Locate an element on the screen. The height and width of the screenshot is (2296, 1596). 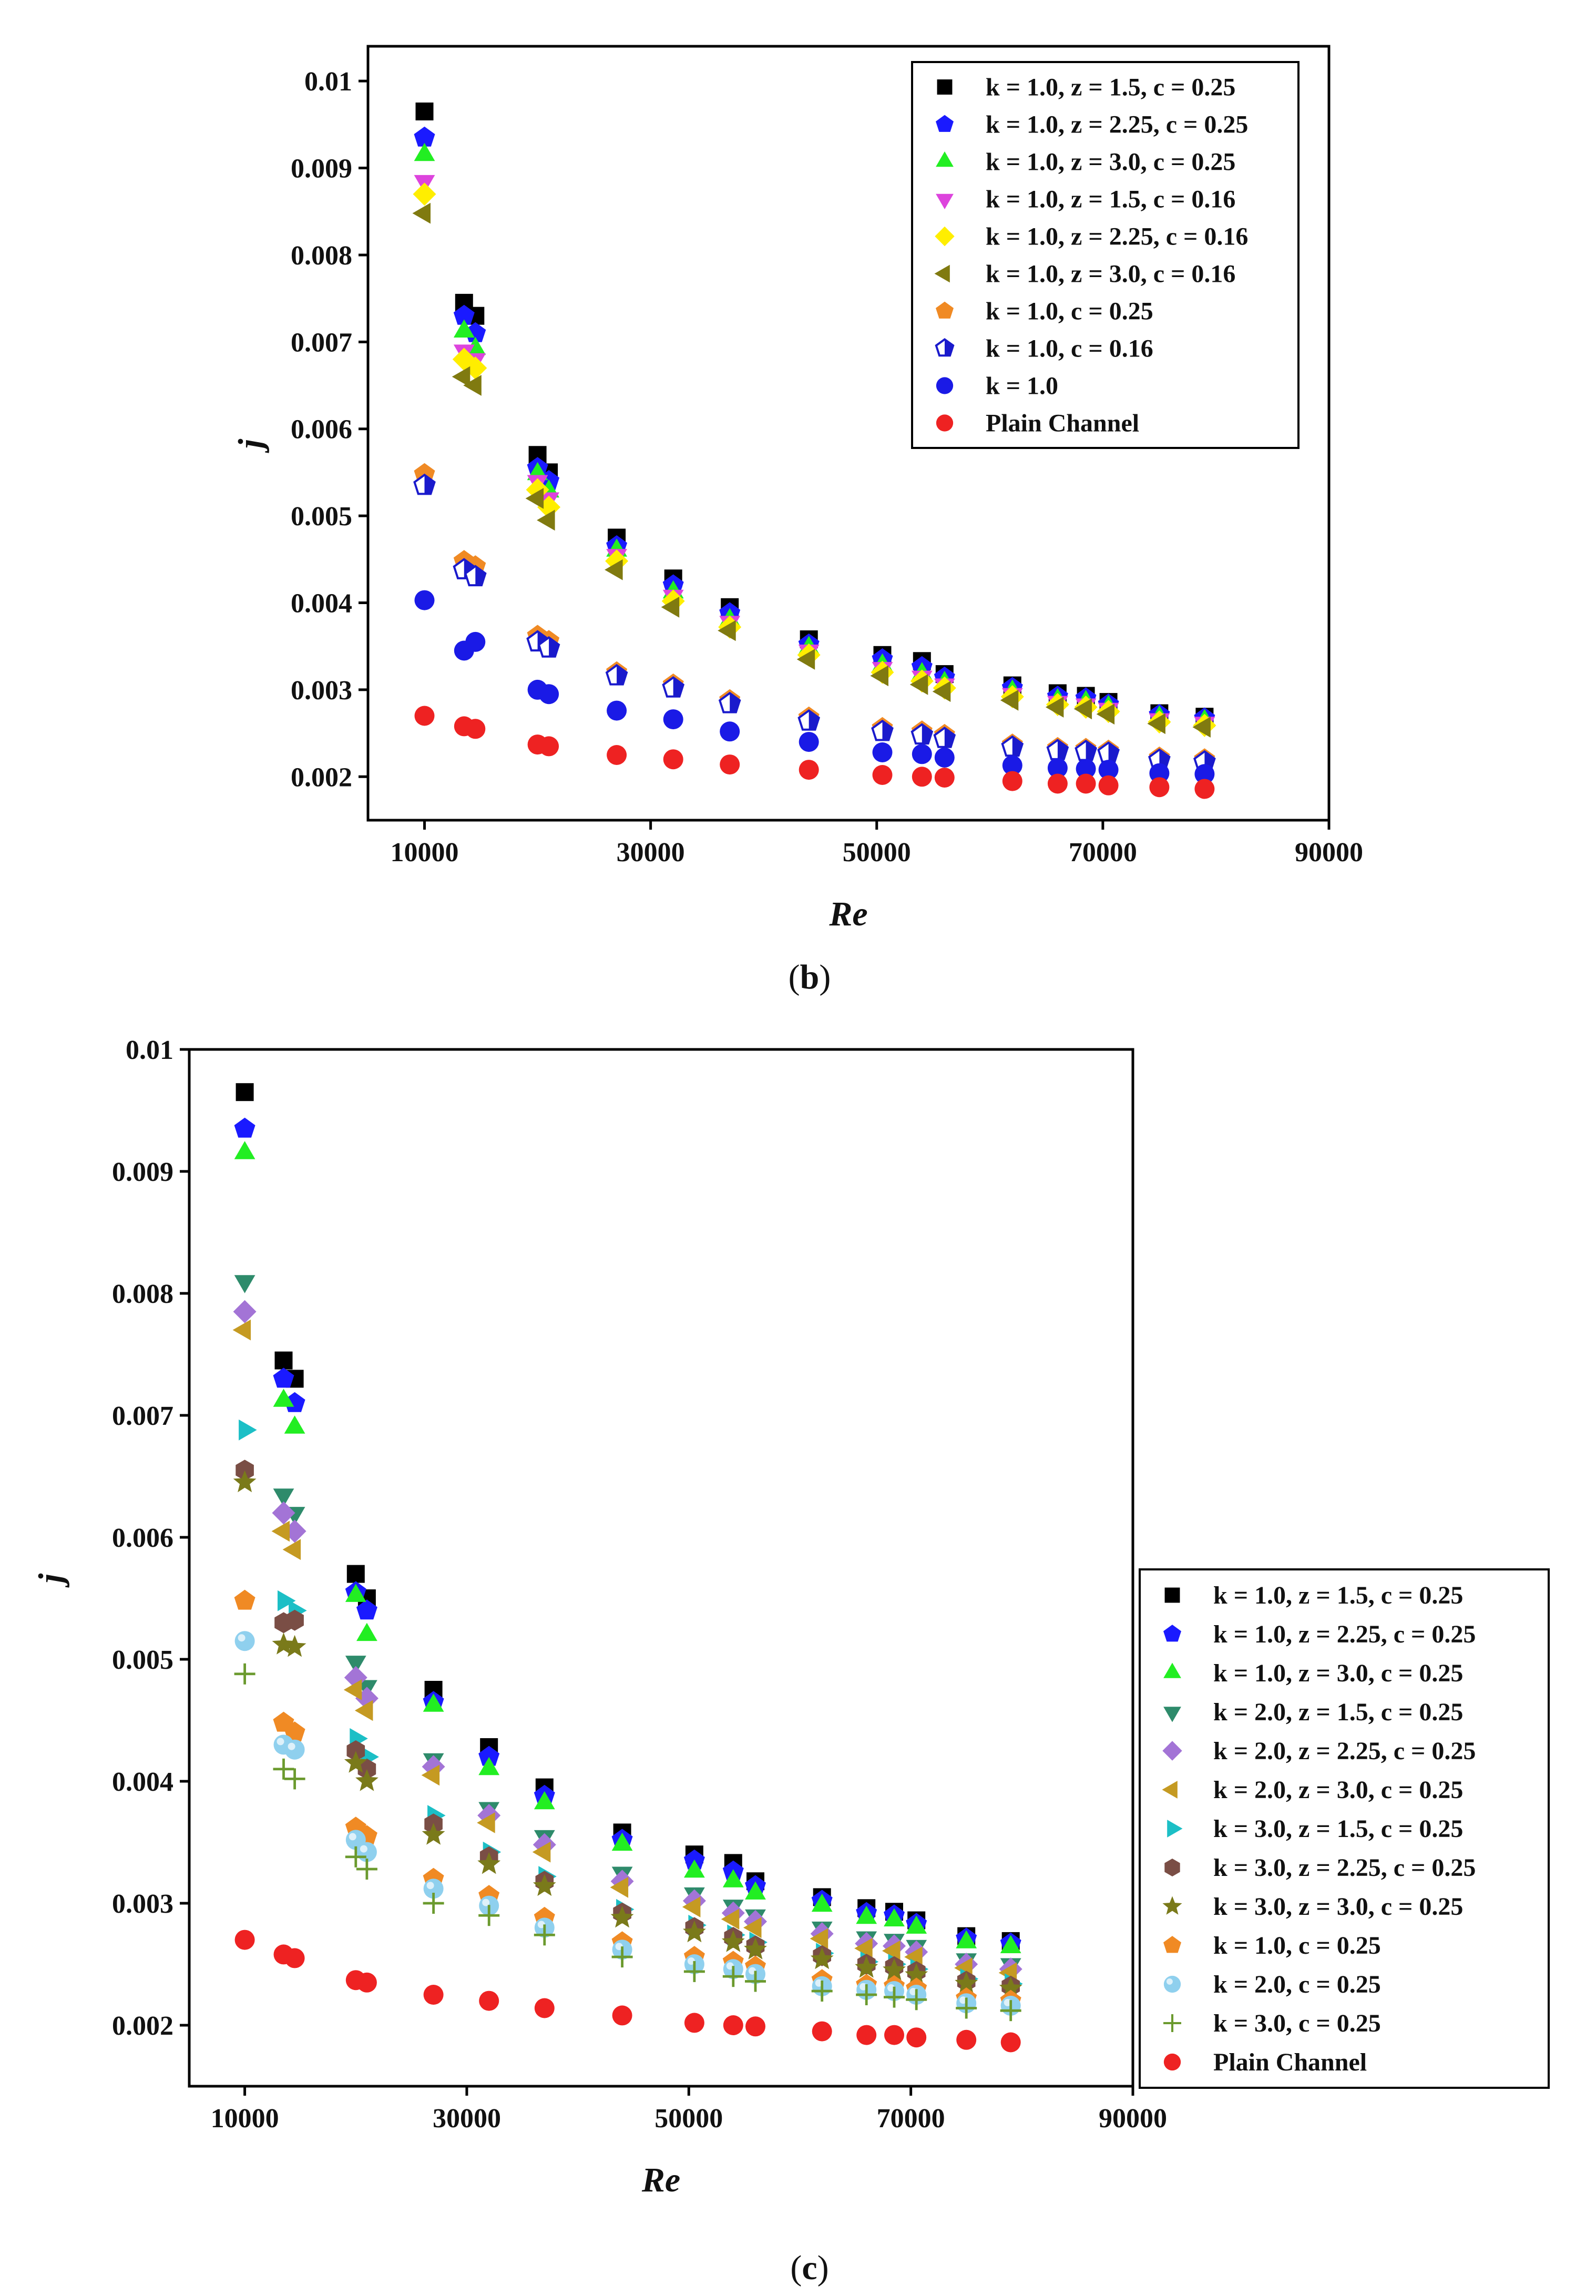
x-tick-label: 70000 is located at coordinates (1103, 853).